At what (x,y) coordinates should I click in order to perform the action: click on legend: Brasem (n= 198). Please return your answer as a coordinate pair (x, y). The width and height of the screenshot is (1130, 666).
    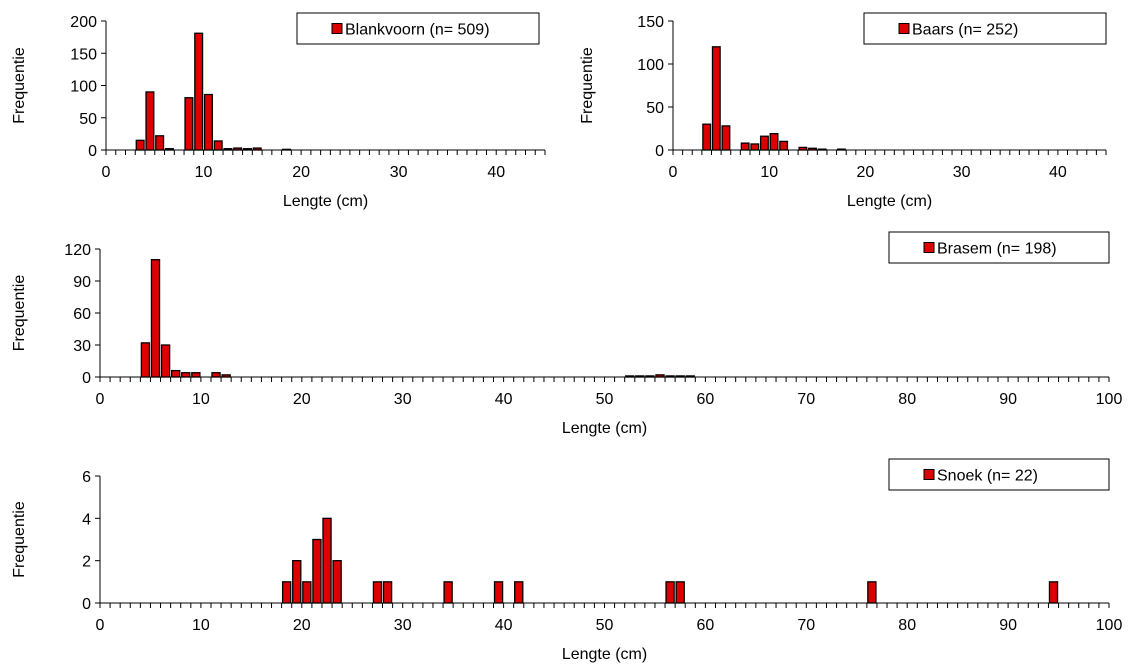
    Looking at the image, I should click on (999, 247).